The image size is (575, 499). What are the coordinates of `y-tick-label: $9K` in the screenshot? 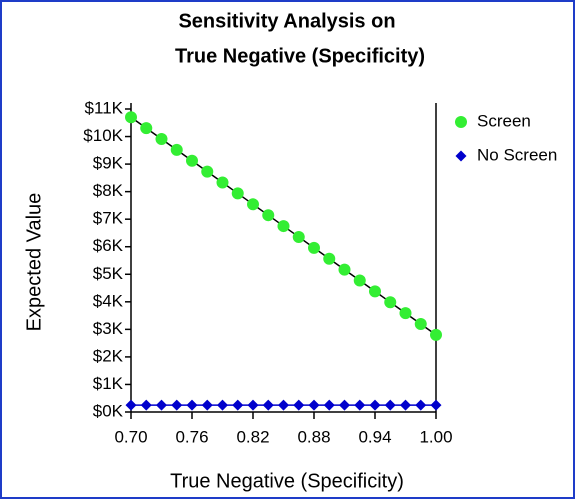 It's located at (108, 163).